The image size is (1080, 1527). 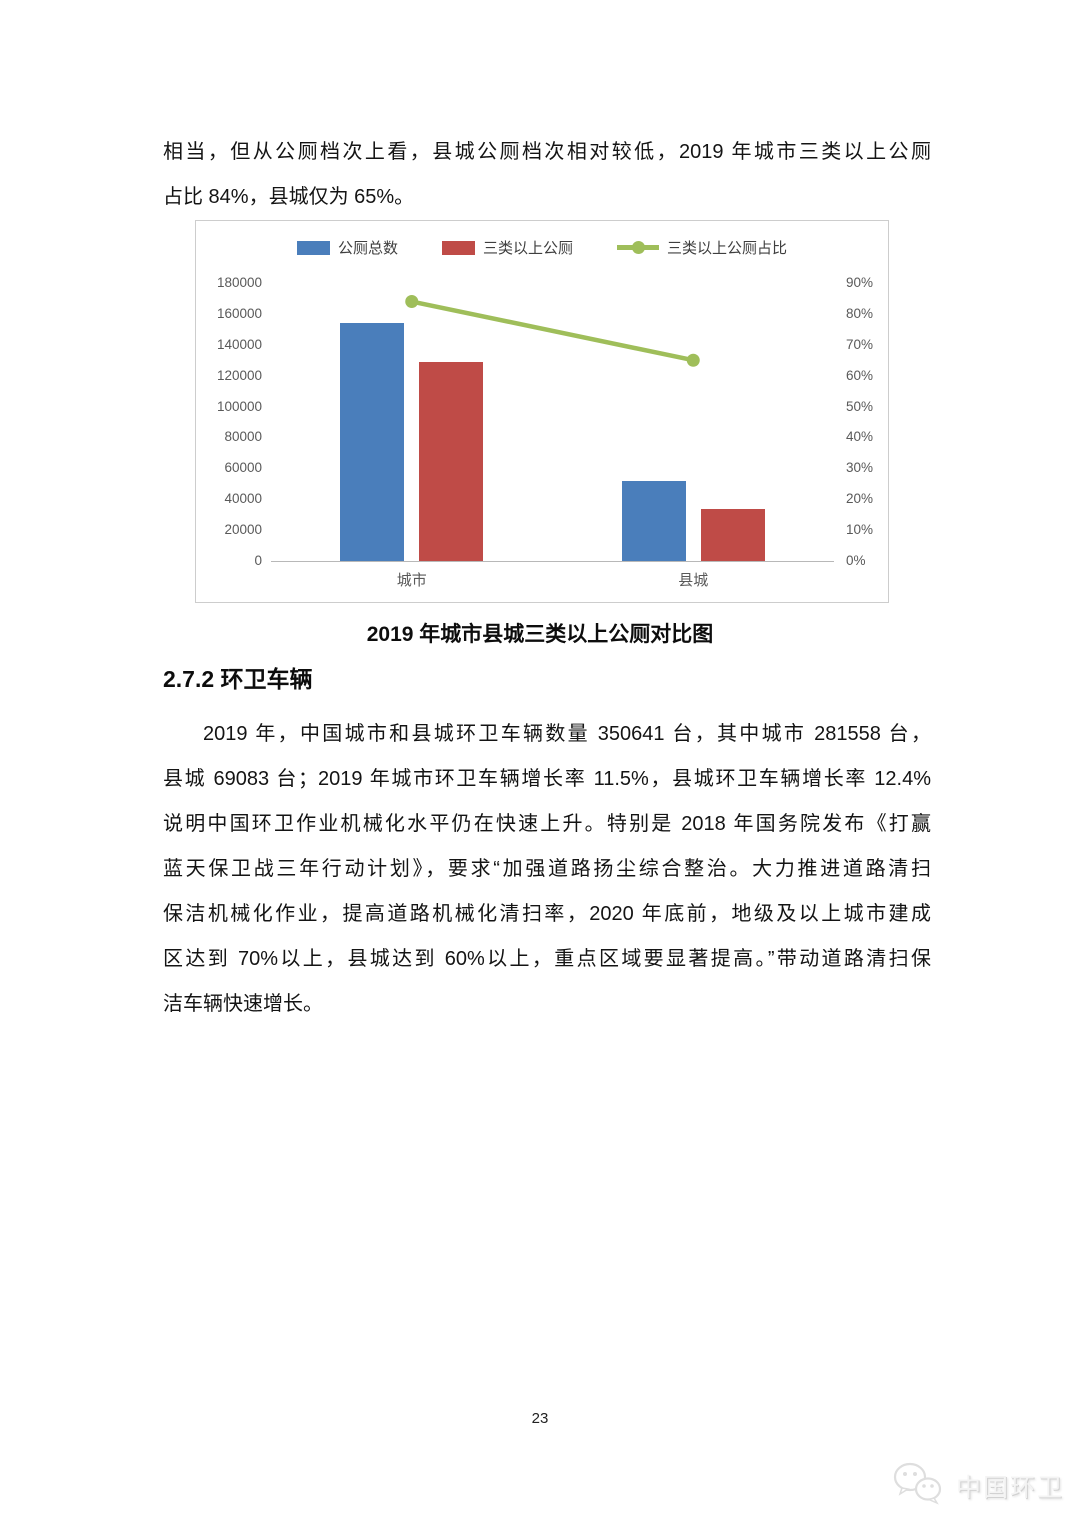 I want to click on bar-公厕总数-县城, so click(x=653, y=520).